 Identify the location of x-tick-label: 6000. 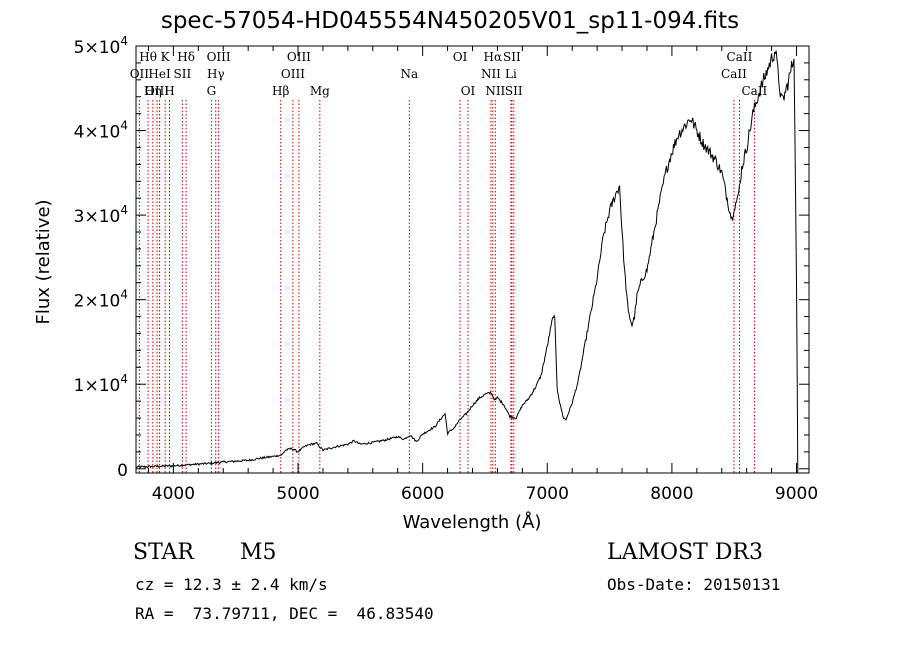
(422, 494).